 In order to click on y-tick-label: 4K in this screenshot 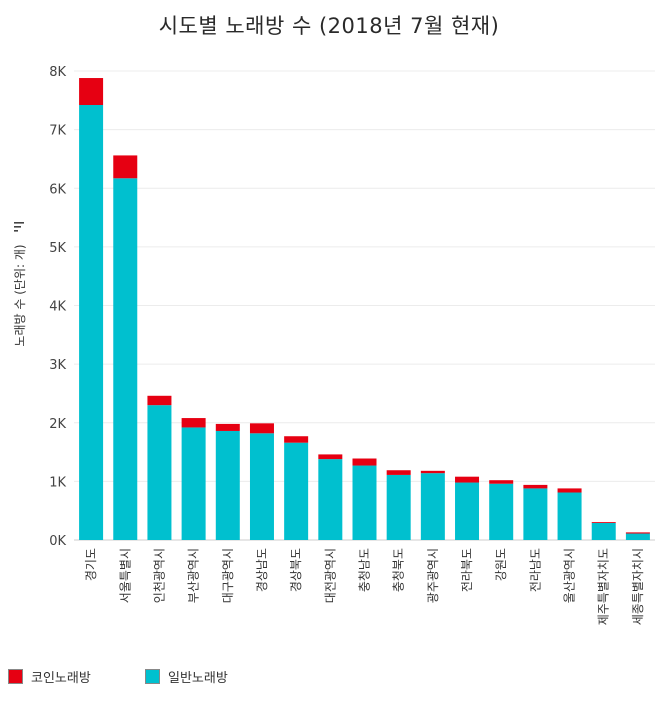, I will do `click(57, 307)`.